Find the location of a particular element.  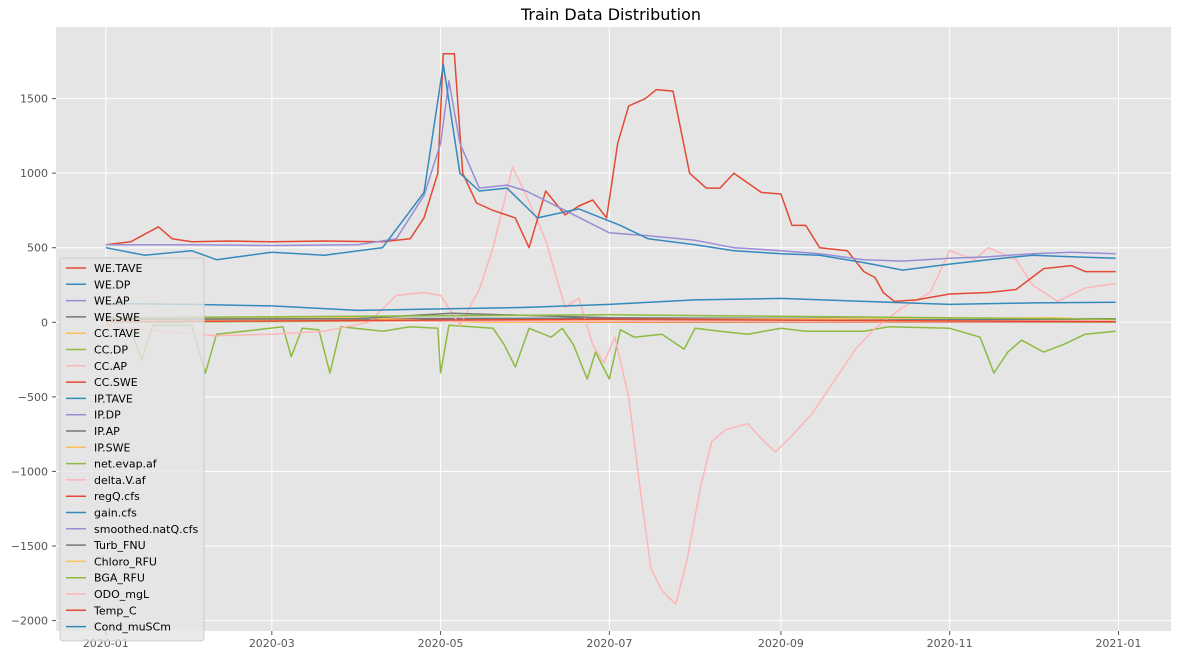

legend-label: smoothed.natQ.cfs is located at coordinates (146, 529).